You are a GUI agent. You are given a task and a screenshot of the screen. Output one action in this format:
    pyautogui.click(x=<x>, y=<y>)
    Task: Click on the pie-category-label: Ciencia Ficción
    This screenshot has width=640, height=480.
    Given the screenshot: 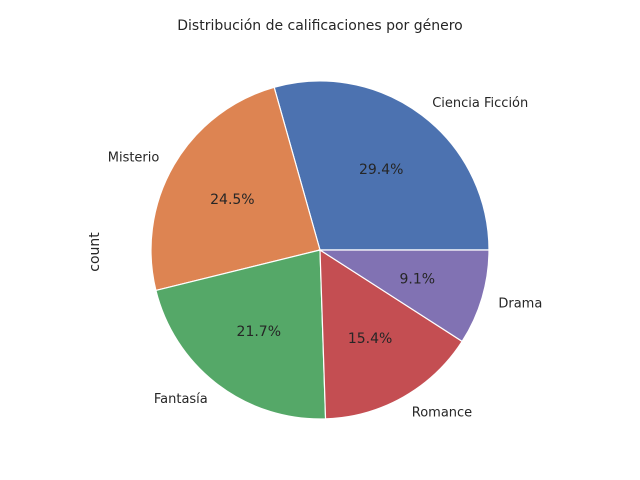 What is the action you would take?
    pyautogui.click(x=480, y=103)
    